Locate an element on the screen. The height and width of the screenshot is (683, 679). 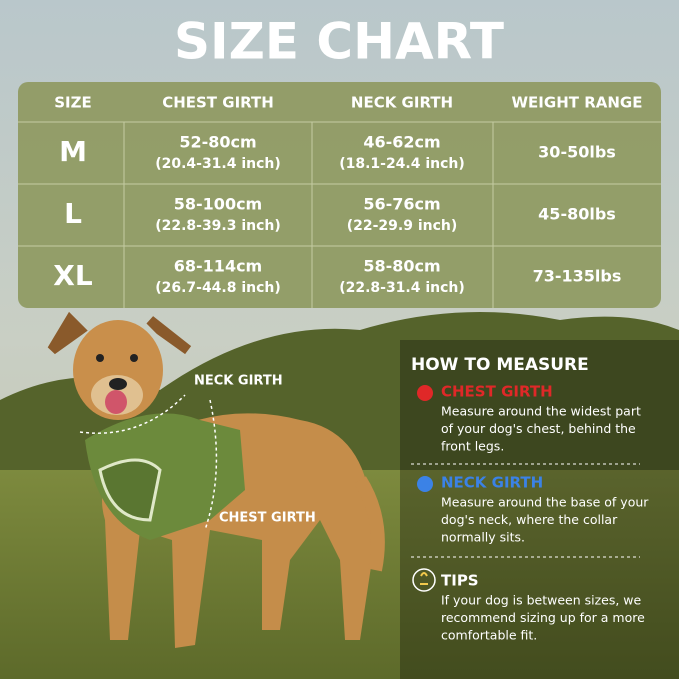
guide-heading: TIPS is located at coordinates (460, 581).